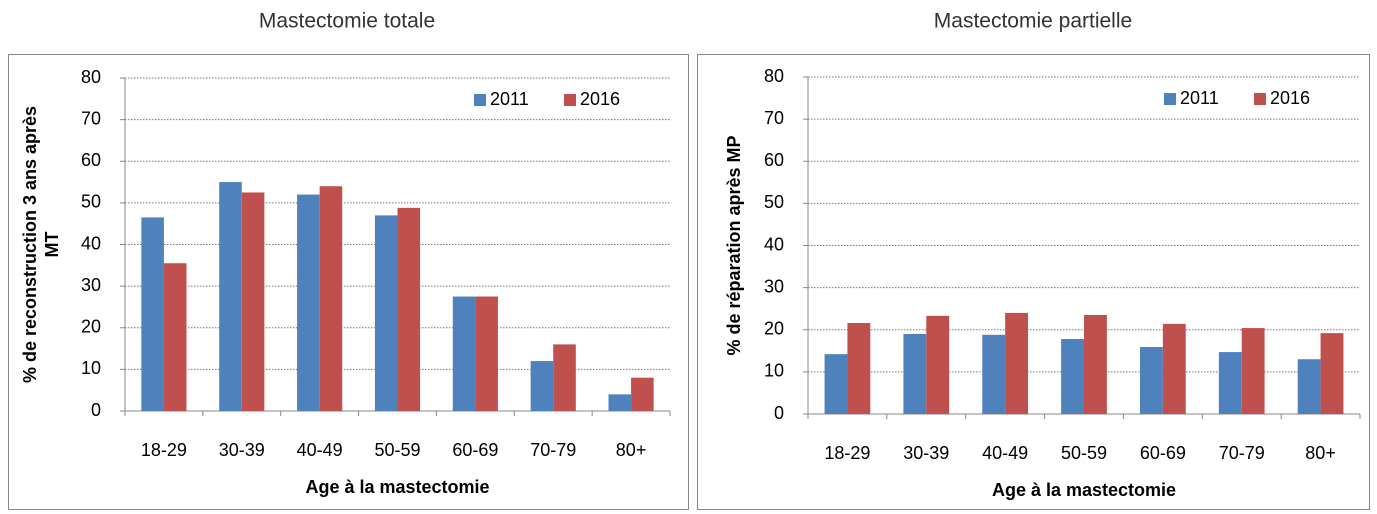  What do you see at coordinates (347, 21) in the screenshot?
I see `chart-title: Mastectomie totale` at bounding box center [347, 21].